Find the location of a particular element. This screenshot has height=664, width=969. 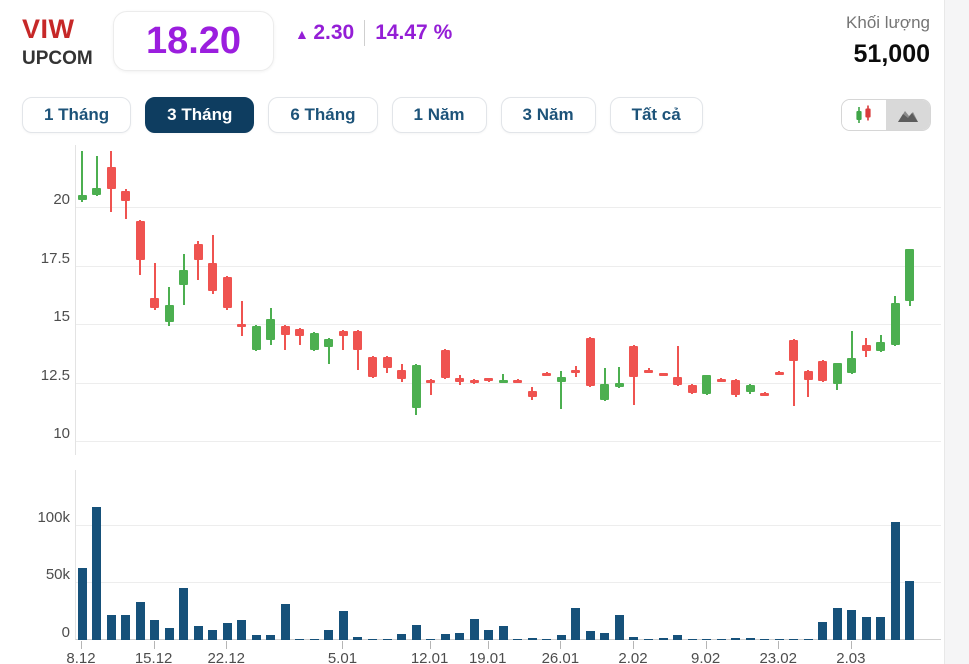

volume-tick-label: 50k is located at coordinates (57, 575).